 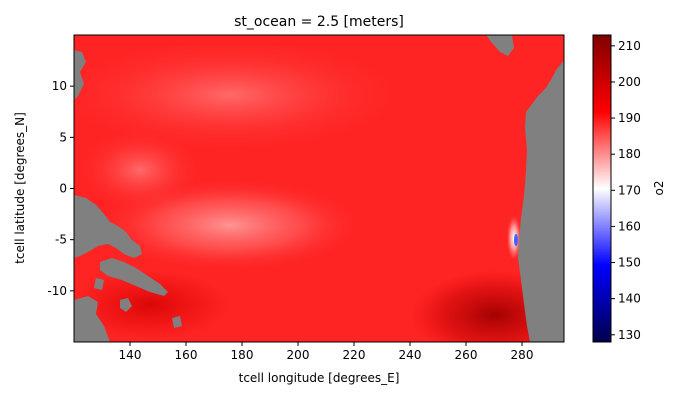 I want to click on field-pale-north, so click(x=237, y=95).